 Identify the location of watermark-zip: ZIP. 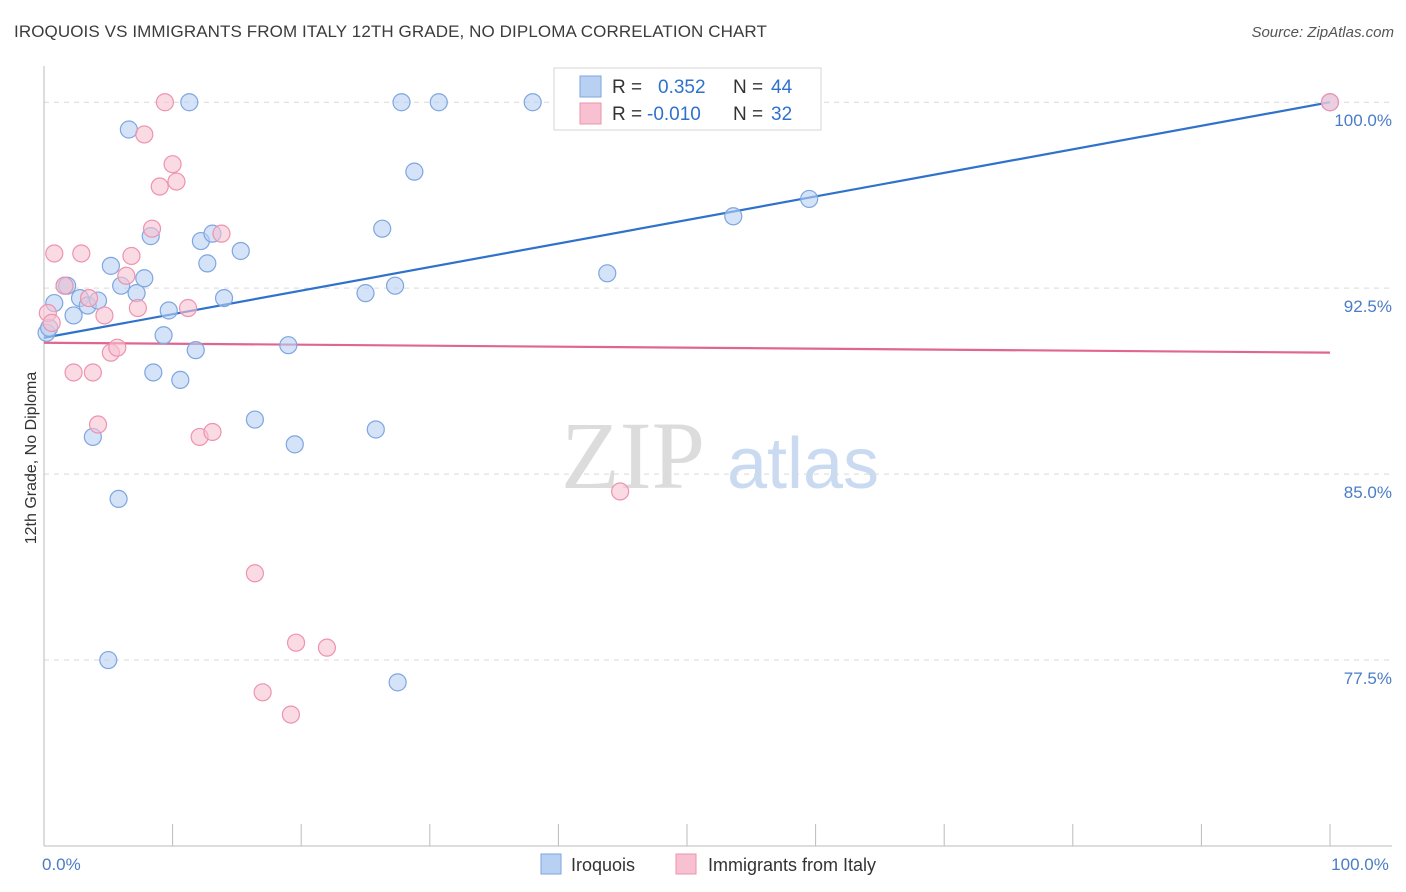
(633, 455).